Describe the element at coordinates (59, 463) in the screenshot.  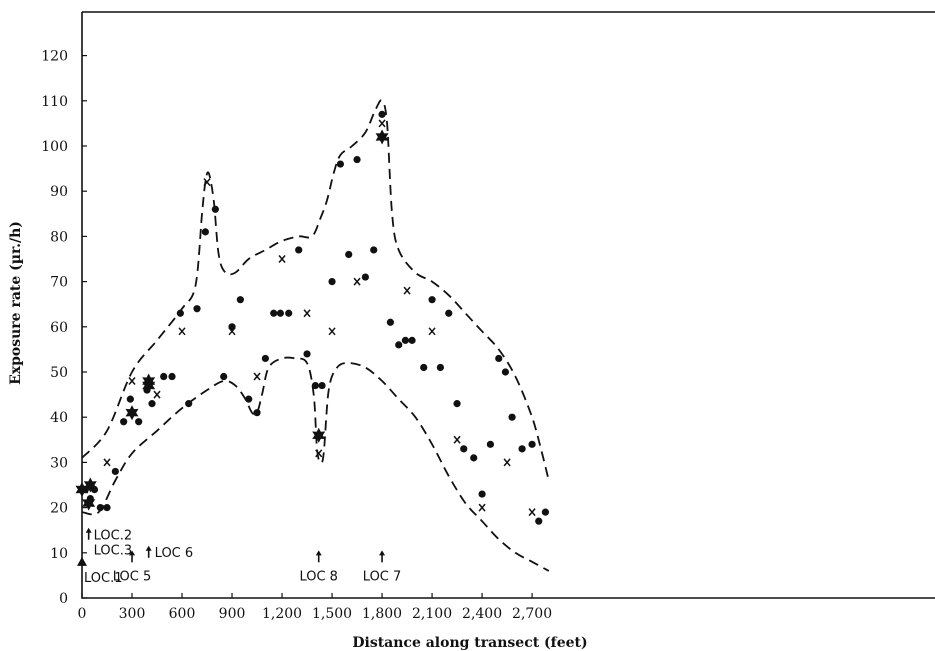
I see `y-tick-label: 30` at that location.